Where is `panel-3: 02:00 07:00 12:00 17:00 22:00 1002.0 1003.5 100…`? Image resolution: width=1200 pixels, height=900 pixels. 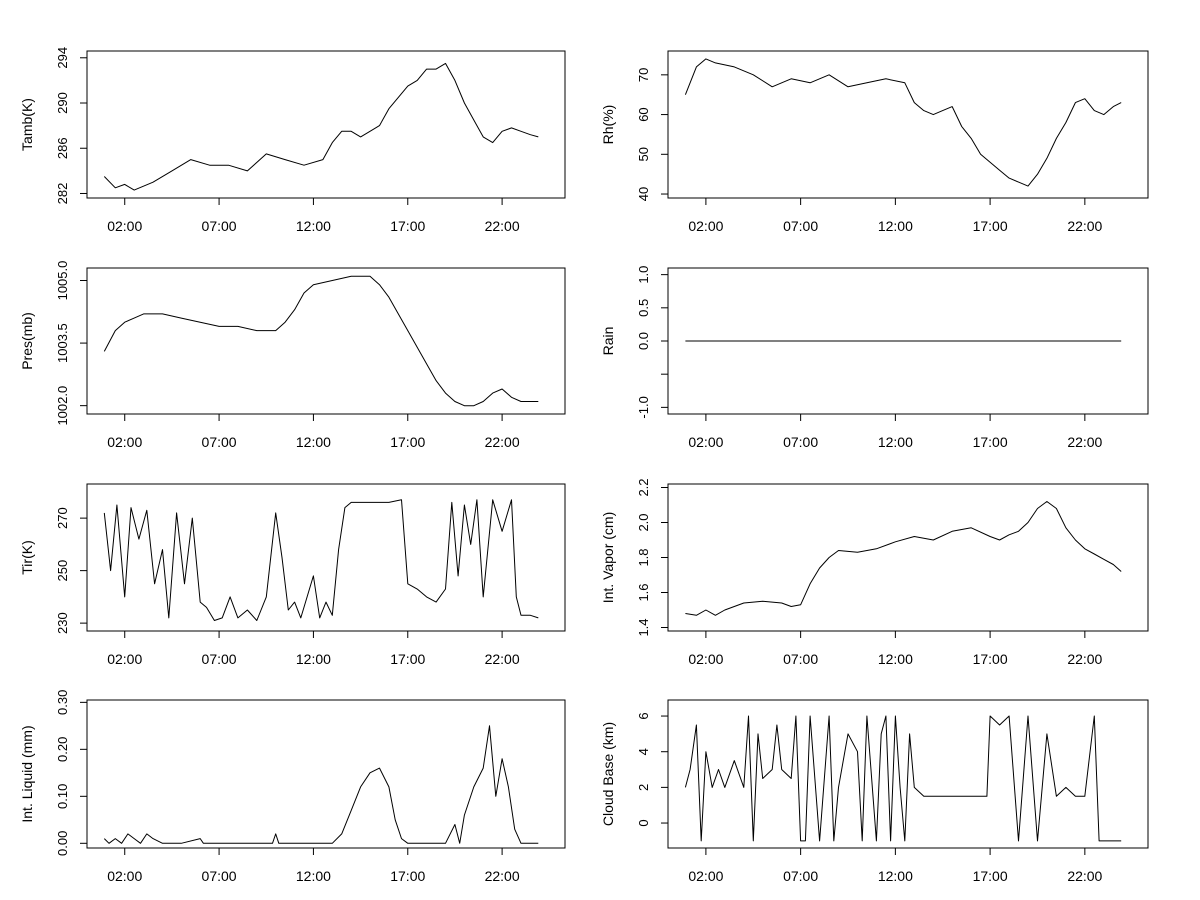
panel-3: 02:00 07:00 12:00 17:00 22:00 1002.0 1003.5 100… is located at coordinates (292, 355).